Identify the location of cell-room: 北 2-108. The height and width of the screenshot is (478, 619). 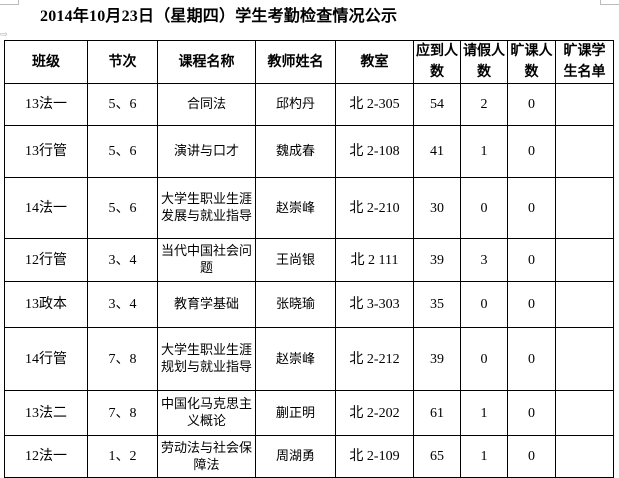
(374, 151).